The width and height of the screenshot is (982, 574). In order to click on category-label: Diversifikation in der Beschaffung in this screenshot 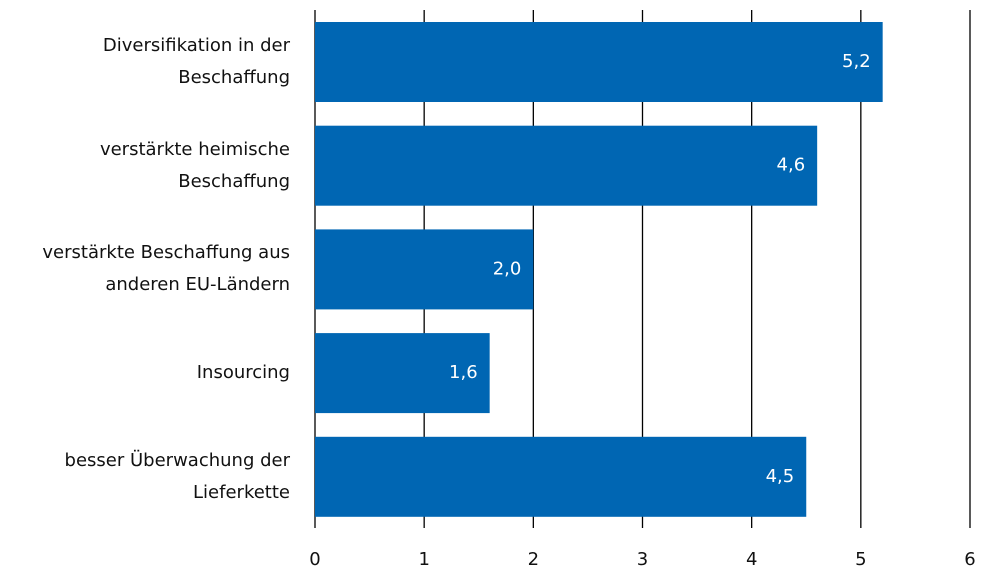, I will do `click(196, 61)`.